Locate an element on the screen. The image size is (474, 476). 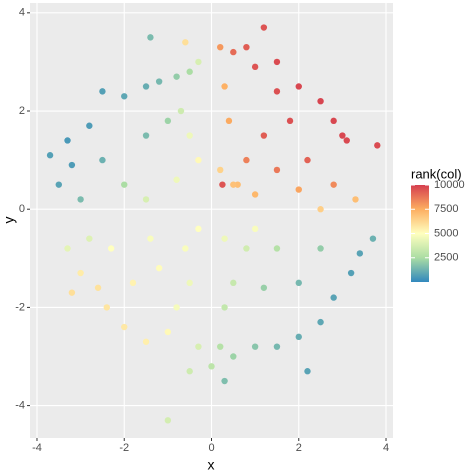
x-tick-label: -4 is located at coordinates (37, 448).